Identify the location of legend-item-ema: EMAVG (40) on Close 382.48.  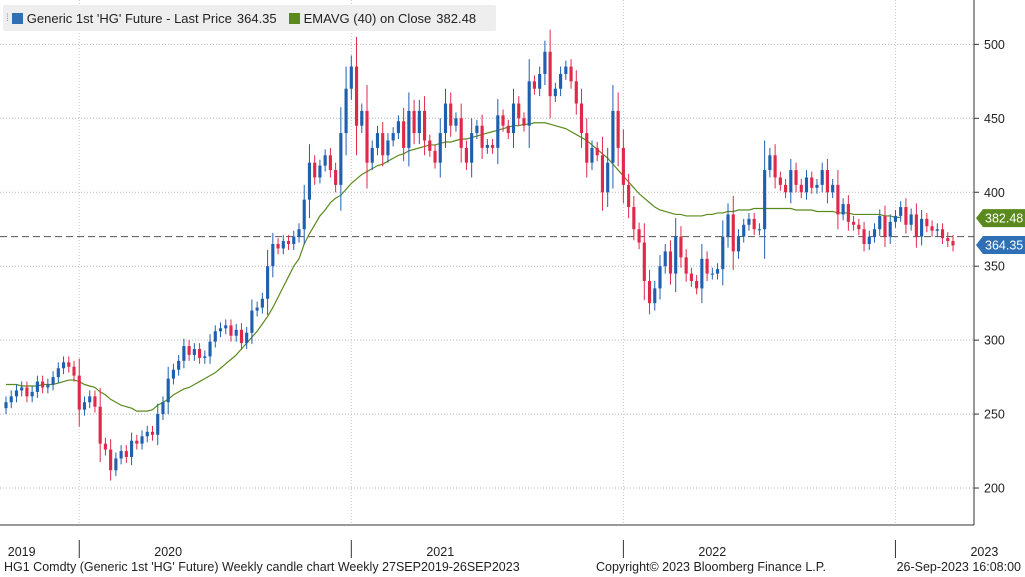
(382, 18).